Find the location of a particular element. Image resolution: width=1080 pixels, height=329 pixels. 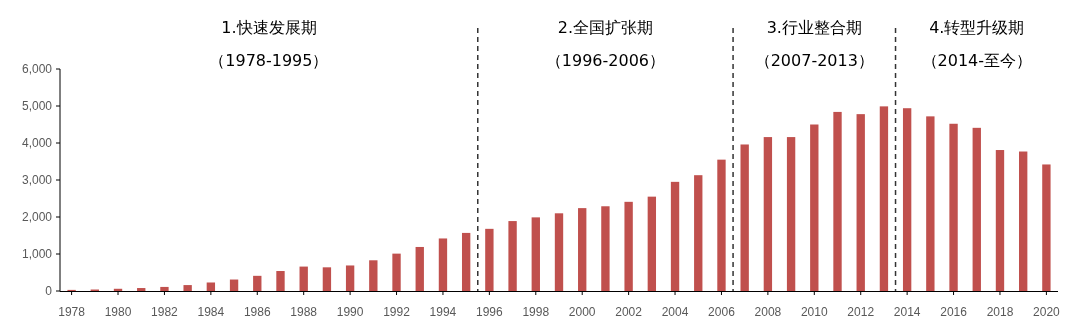

x-tick-label: 2018 is located at coordinates (1000, 312).